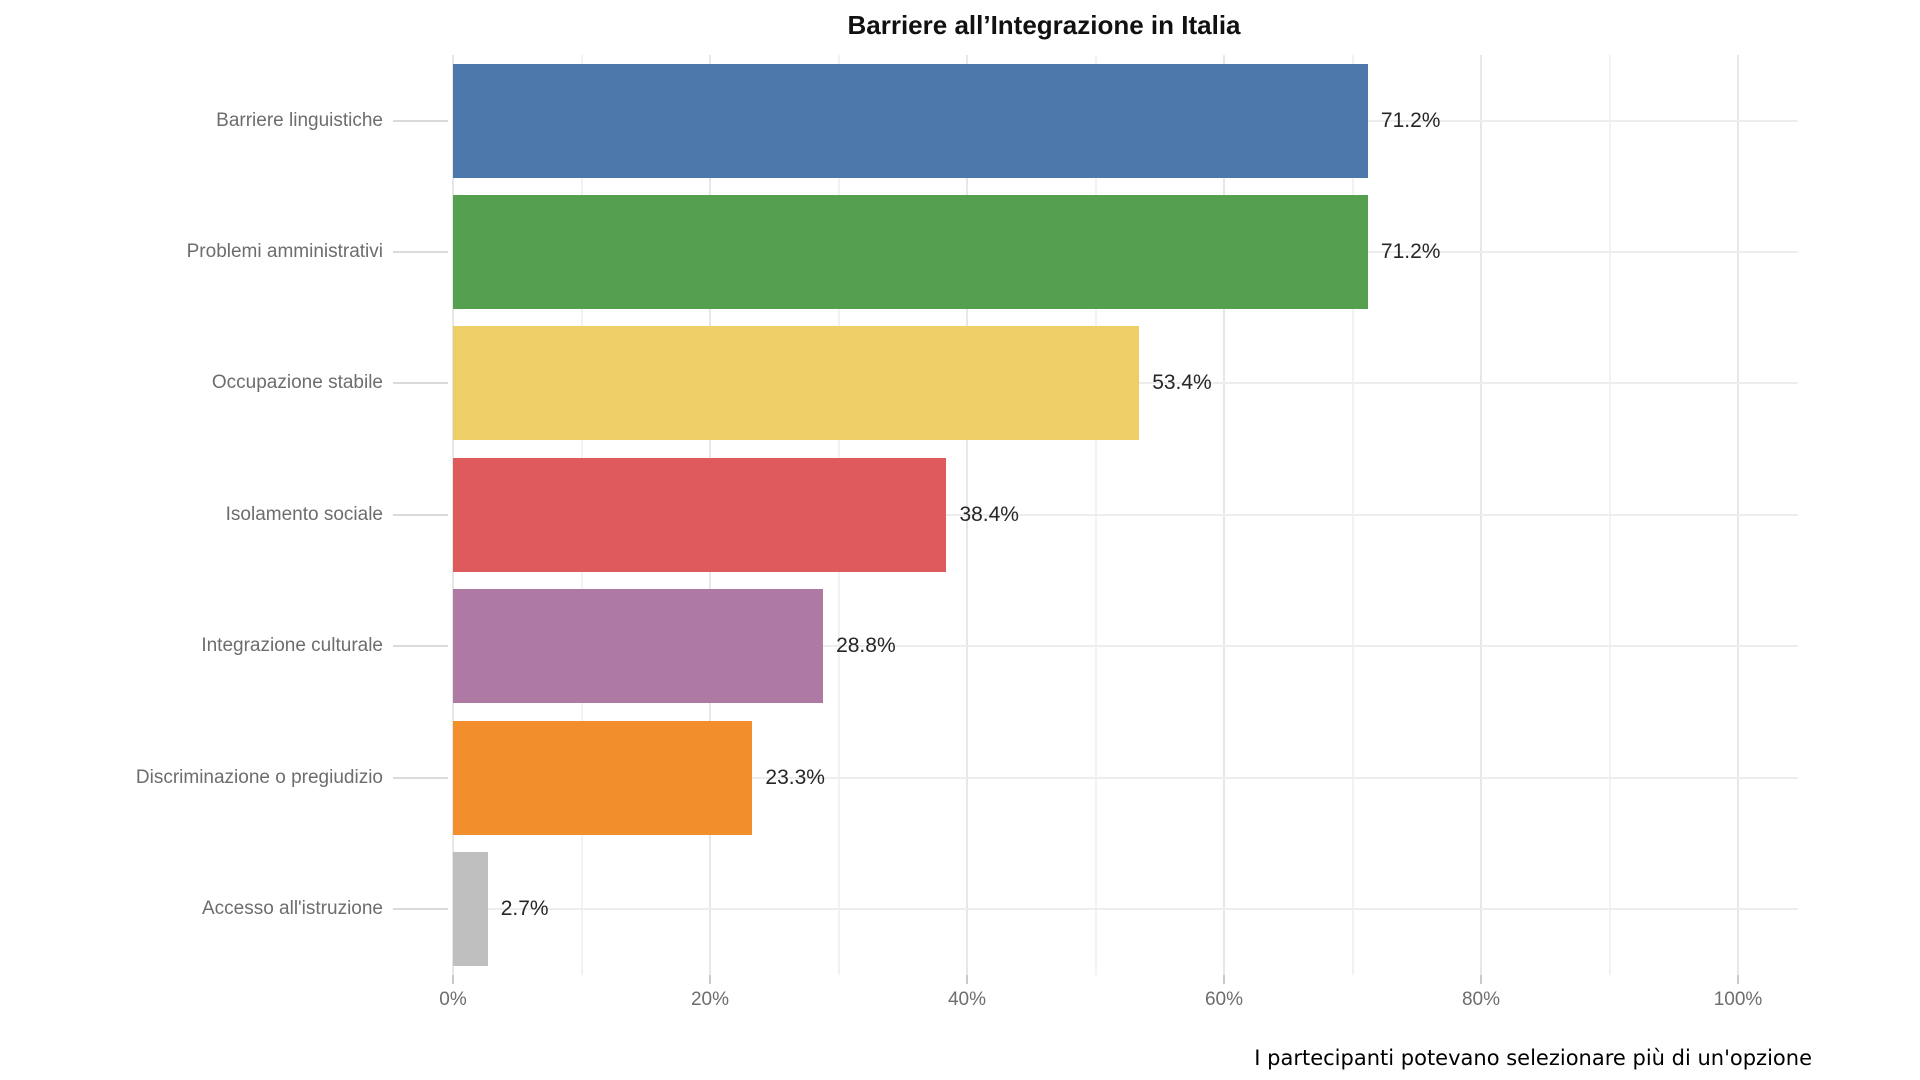  I want to click on chart-title: Barriere all’Integrazione in Italia, so click(1044, 25).